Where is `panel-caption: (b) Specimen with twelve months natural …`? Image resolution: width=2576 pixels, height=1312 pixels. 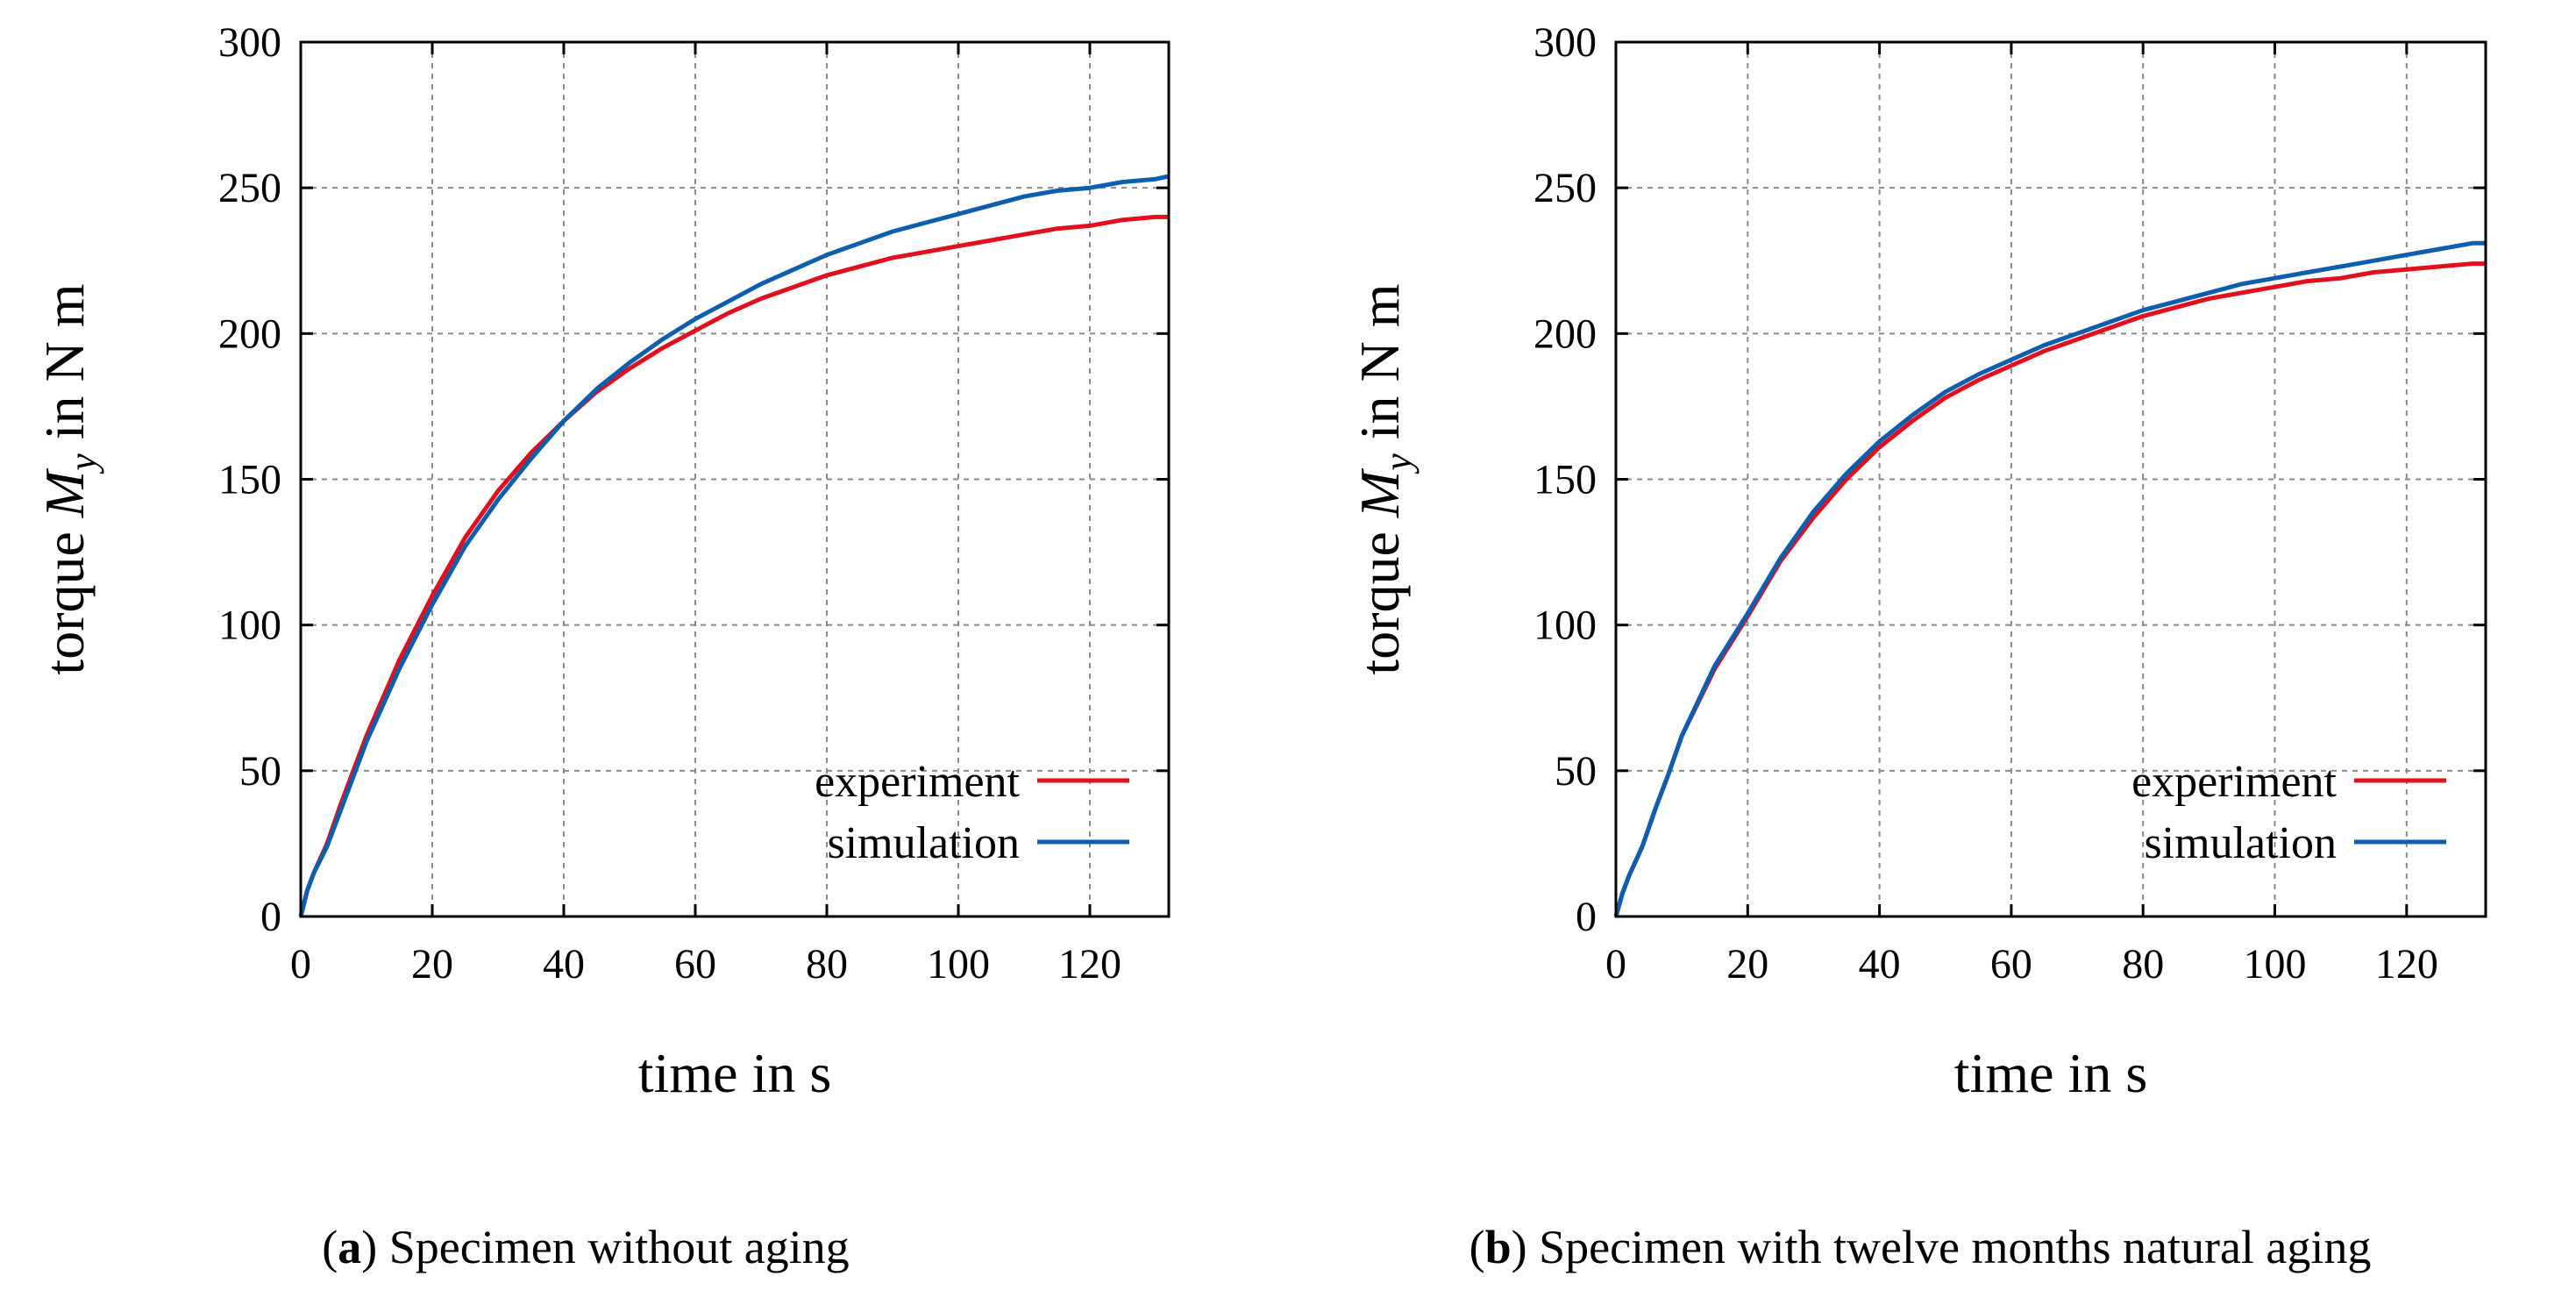 panel-caption: (b) Specimen with twelve months natural … is located at coordinates (1920, 1247).